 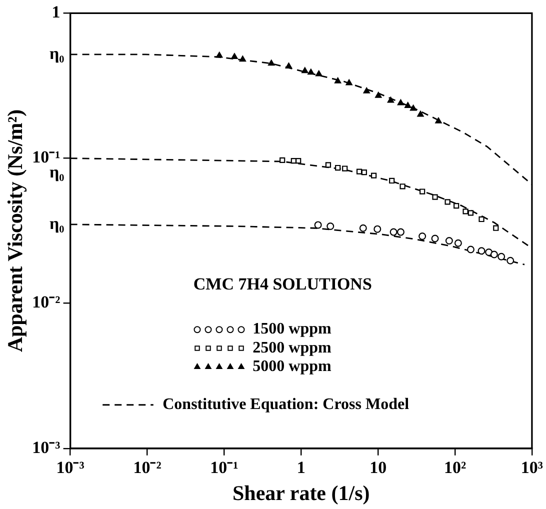 I want to click on x-axis-title: Shear rate (1/s), so click(x=301, y=492).